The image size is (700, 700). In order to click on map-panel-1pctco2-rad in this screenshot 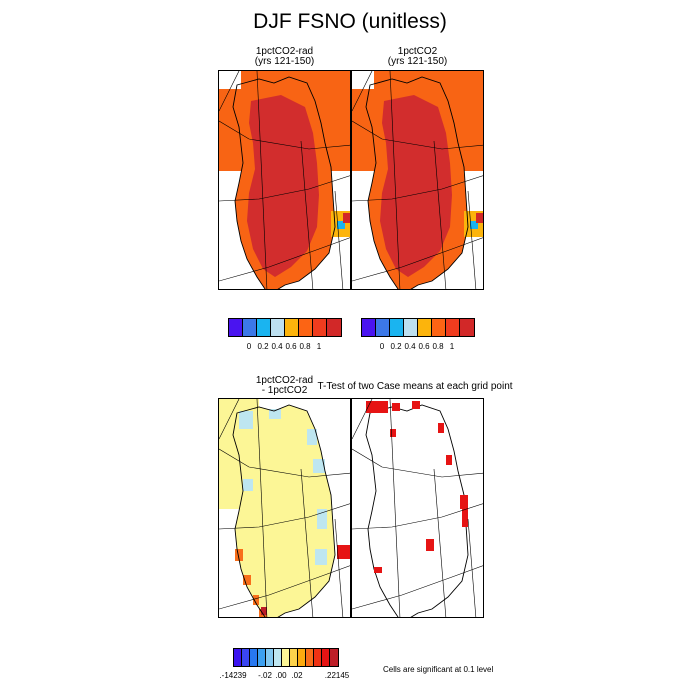, I will do `click(284, 180)`.